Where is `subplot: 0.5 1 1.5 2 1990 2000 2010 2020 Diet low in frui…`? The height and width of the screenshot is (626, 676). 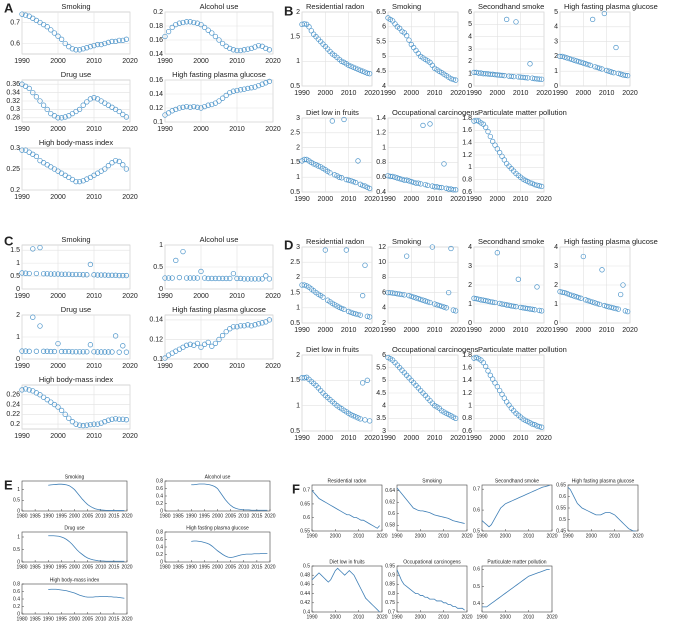 subplot: 0.5 1 1.5 2 1990 2000 2010 2020 Diet low in frui… is located at coordinates (335, 393).